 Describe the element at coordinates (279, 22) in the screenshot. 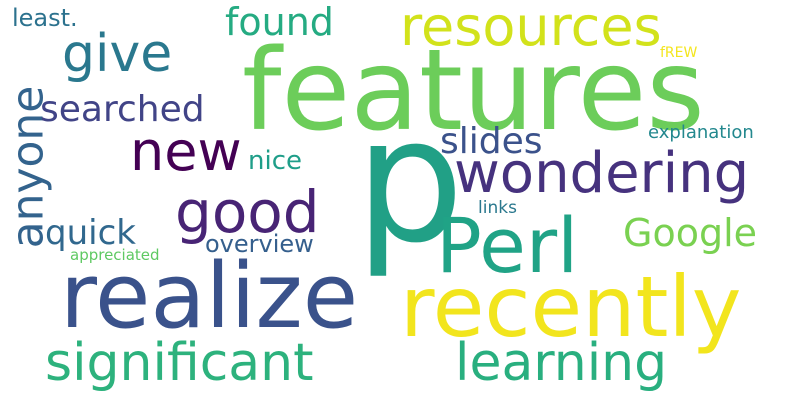

I see `word-found: found` at that location.